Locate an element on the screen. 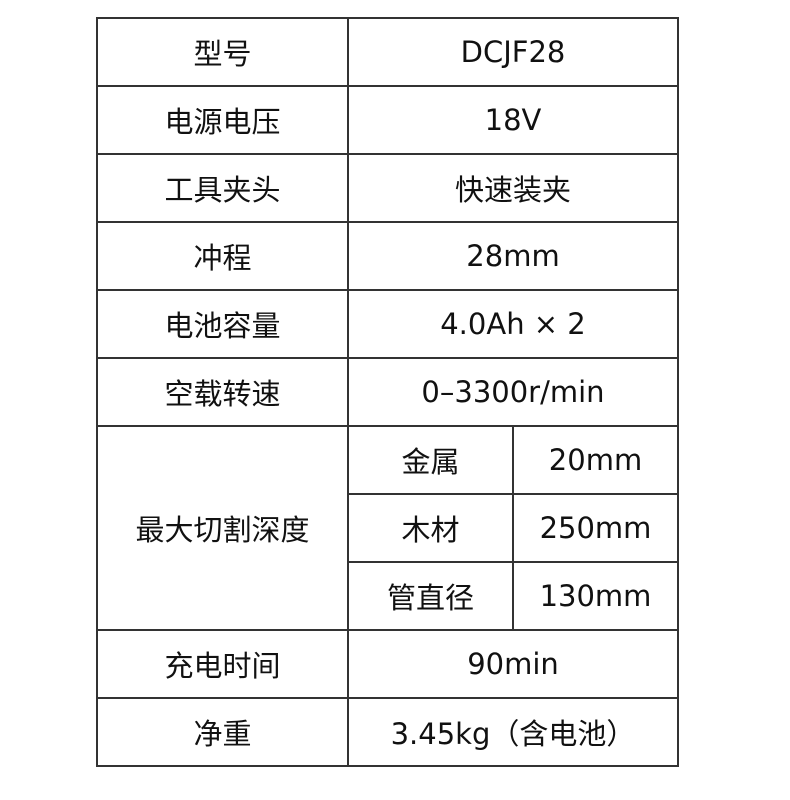  table-row: 冲程 28mm is located at coordinates (387, 256).